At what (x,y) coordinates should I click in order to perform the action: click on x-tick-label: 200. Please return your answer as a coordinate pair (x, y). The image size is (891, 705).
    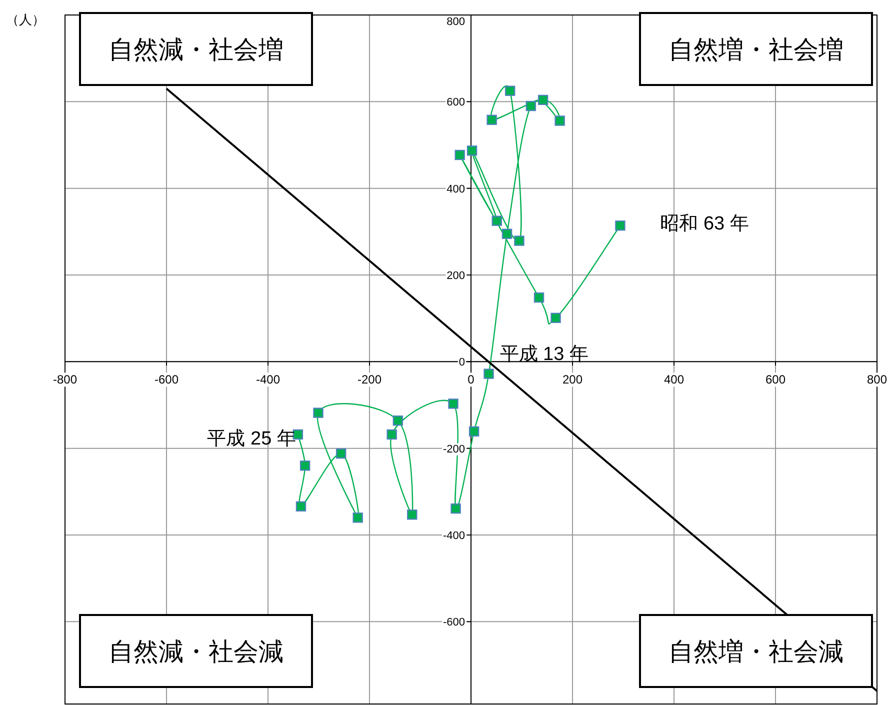
    Looking at the image, I should click on (572, 379).